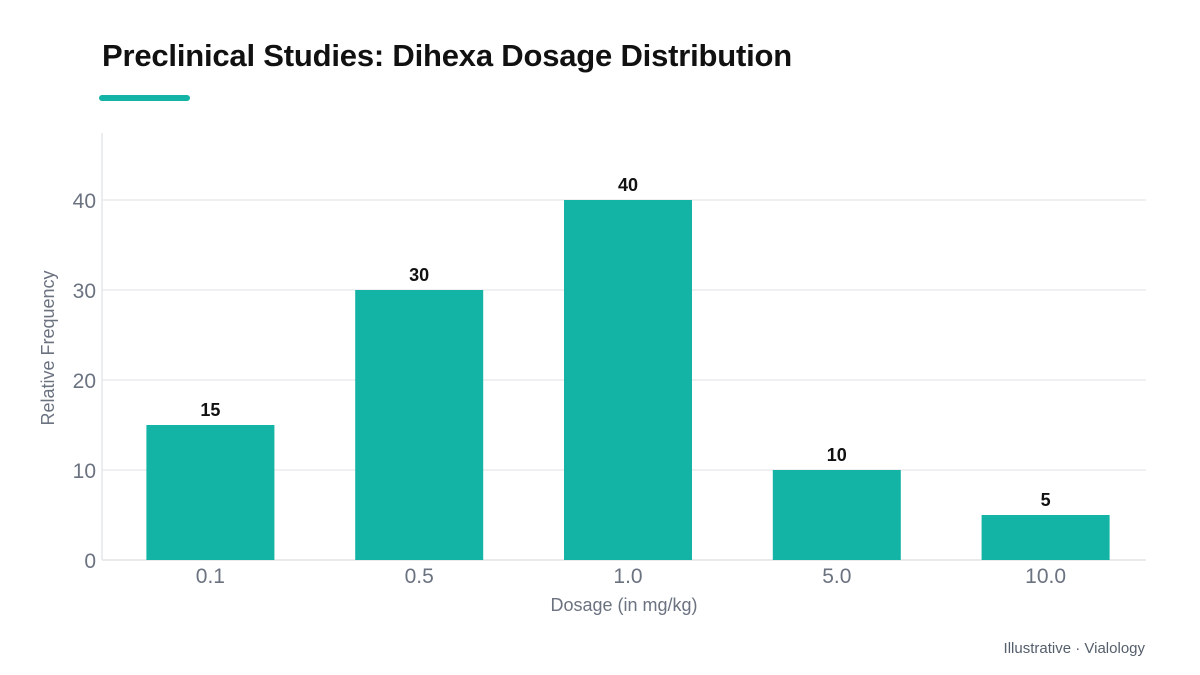 This screenshot has width=1200, height=675. I want to click on footer-credit: Illustrative · Vialology, so click(1074, 648).